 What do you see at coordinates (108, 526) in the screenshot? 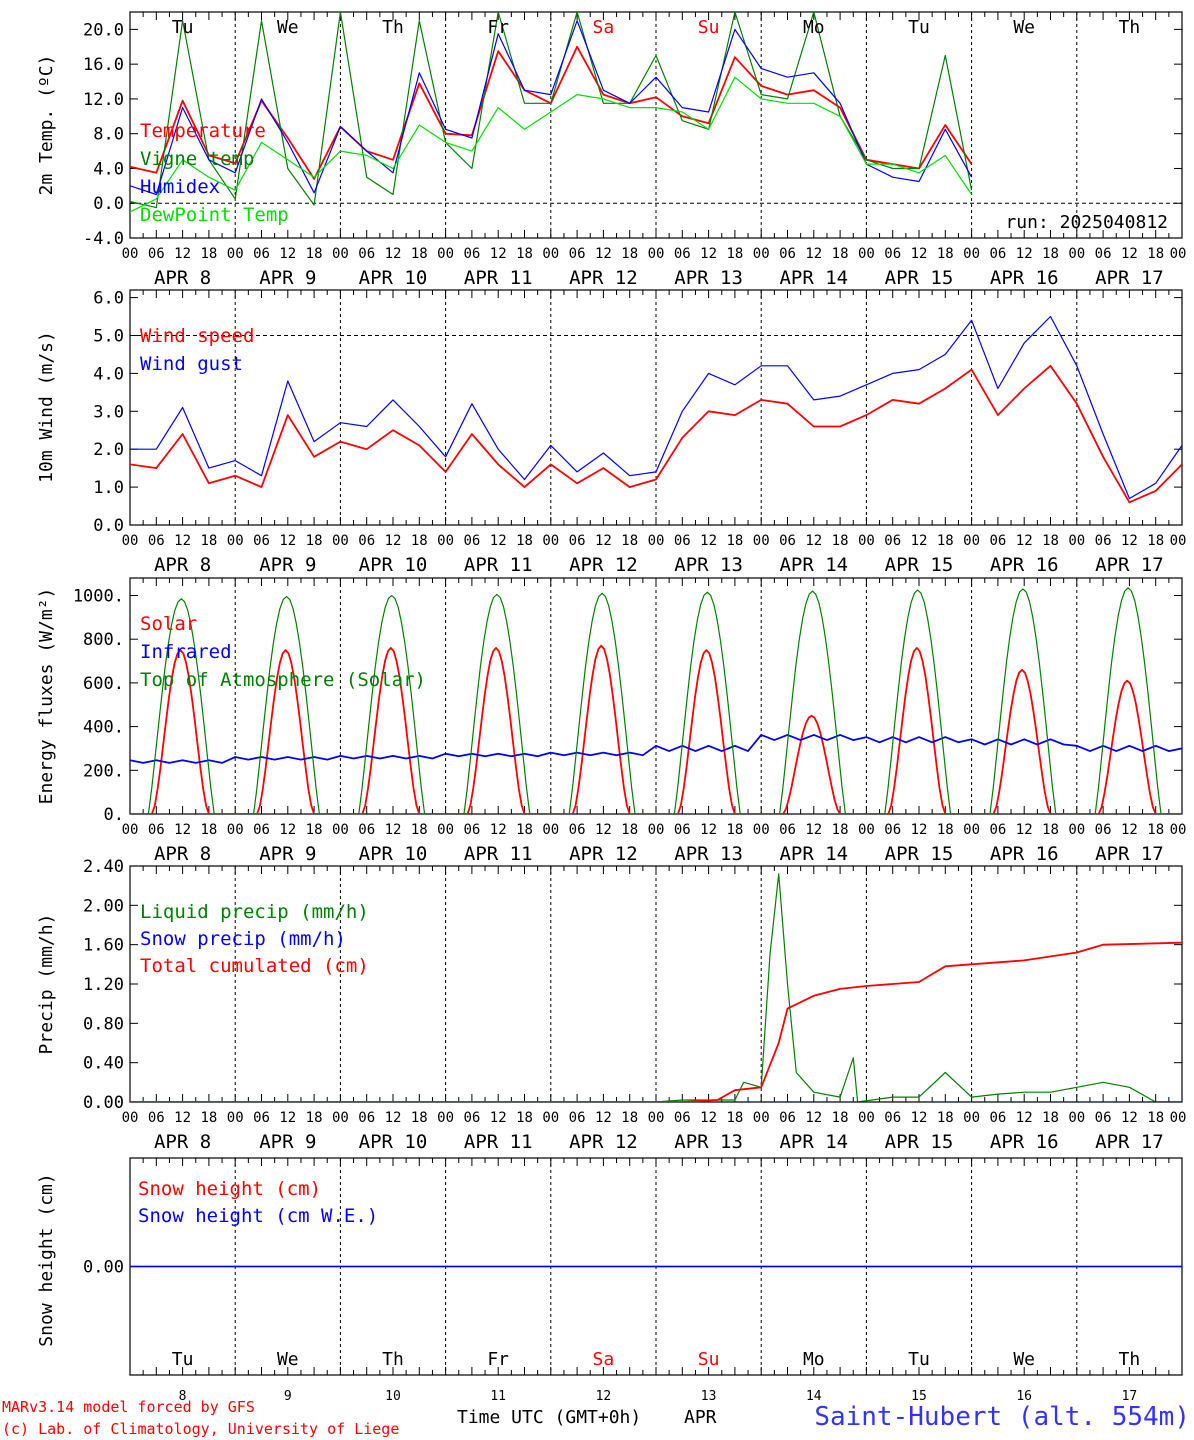
I see `y-tick-label: 0.0` at bounding box center [108, 526].